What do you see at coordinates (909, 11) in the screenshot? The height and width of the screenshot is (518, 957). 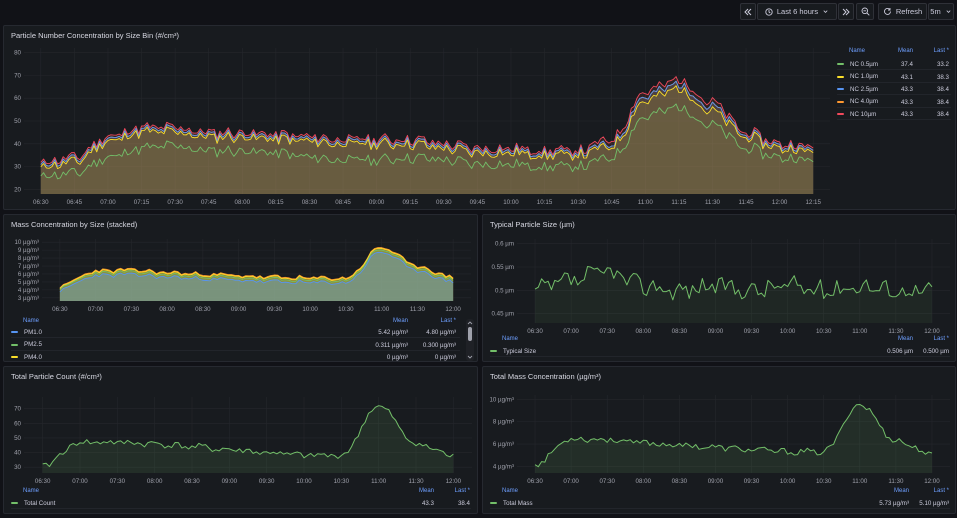 I see `refresh-label: Refresh` at bounding box center [909, 11].